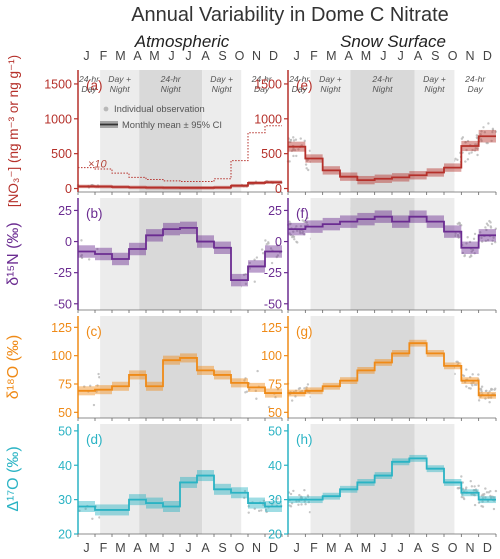 This screenshot has height=559, width=500. What do you see at coordinates (469, 56) in the screenshot?
I see `month-label-top-snow-10: N` at bounding box center [469, 56].